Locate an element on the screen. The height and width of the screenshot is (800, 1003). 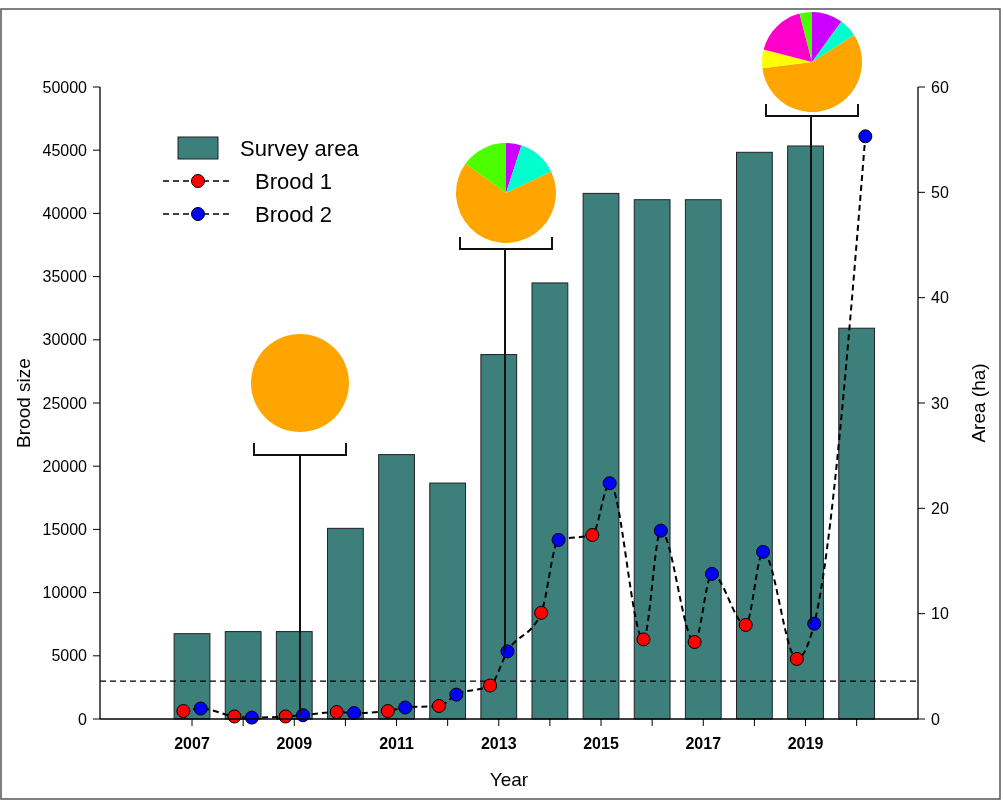
y2-tick-label: 60 is located at coordinates (940, 87).